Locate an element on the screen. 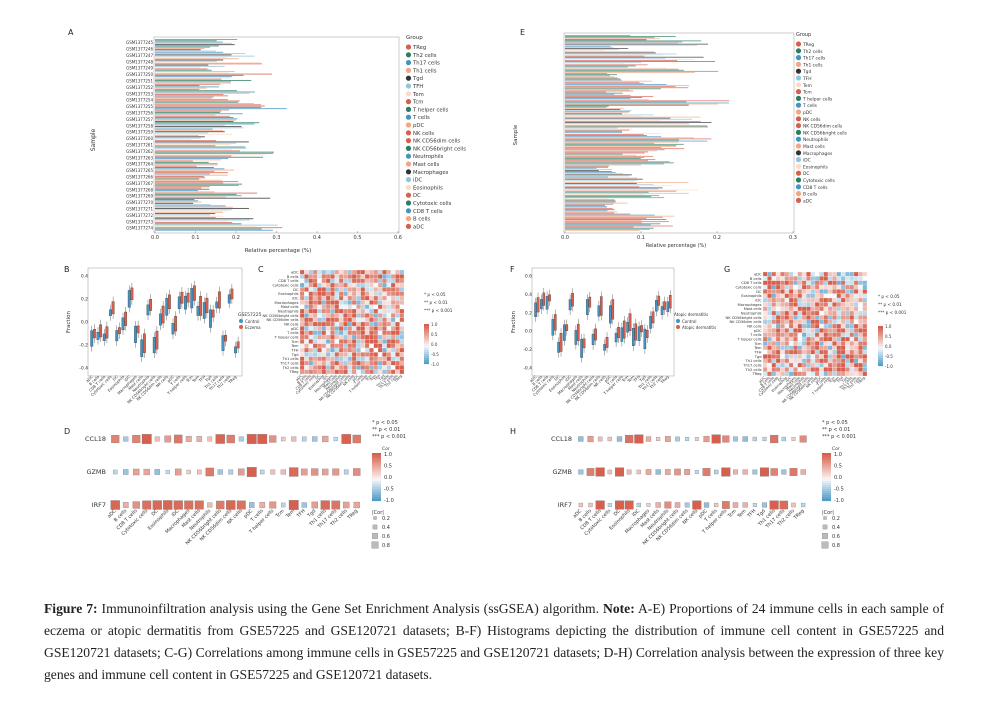 This screenshot has width=982, height=703. c-row-label: DC is located at coordinates (296, 290).